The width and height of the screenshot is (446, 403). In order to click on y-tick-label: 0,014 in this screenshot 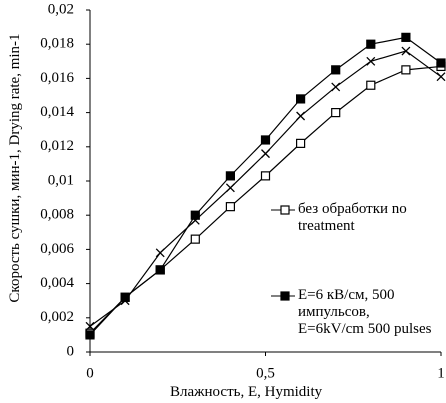, I will do `click(57, 112)`.